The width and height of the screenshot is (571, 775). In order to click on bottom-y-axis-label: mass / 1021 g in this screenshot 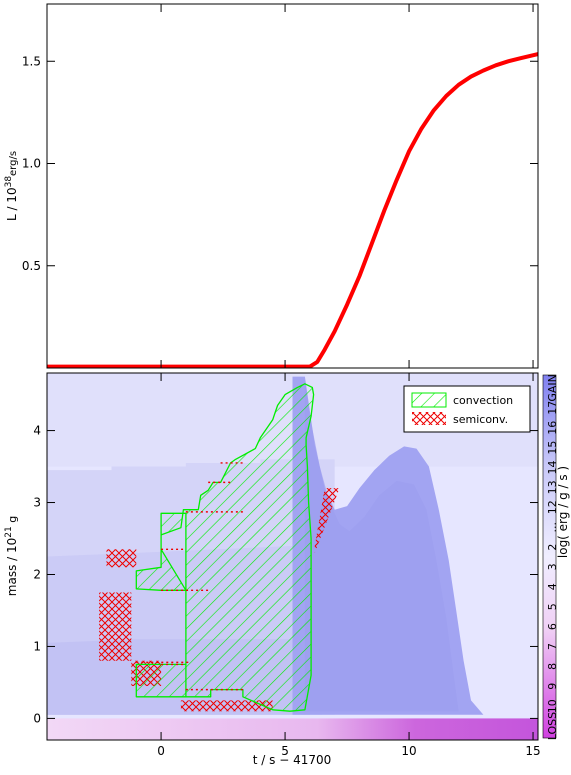, I will do `click(11, 556)`.